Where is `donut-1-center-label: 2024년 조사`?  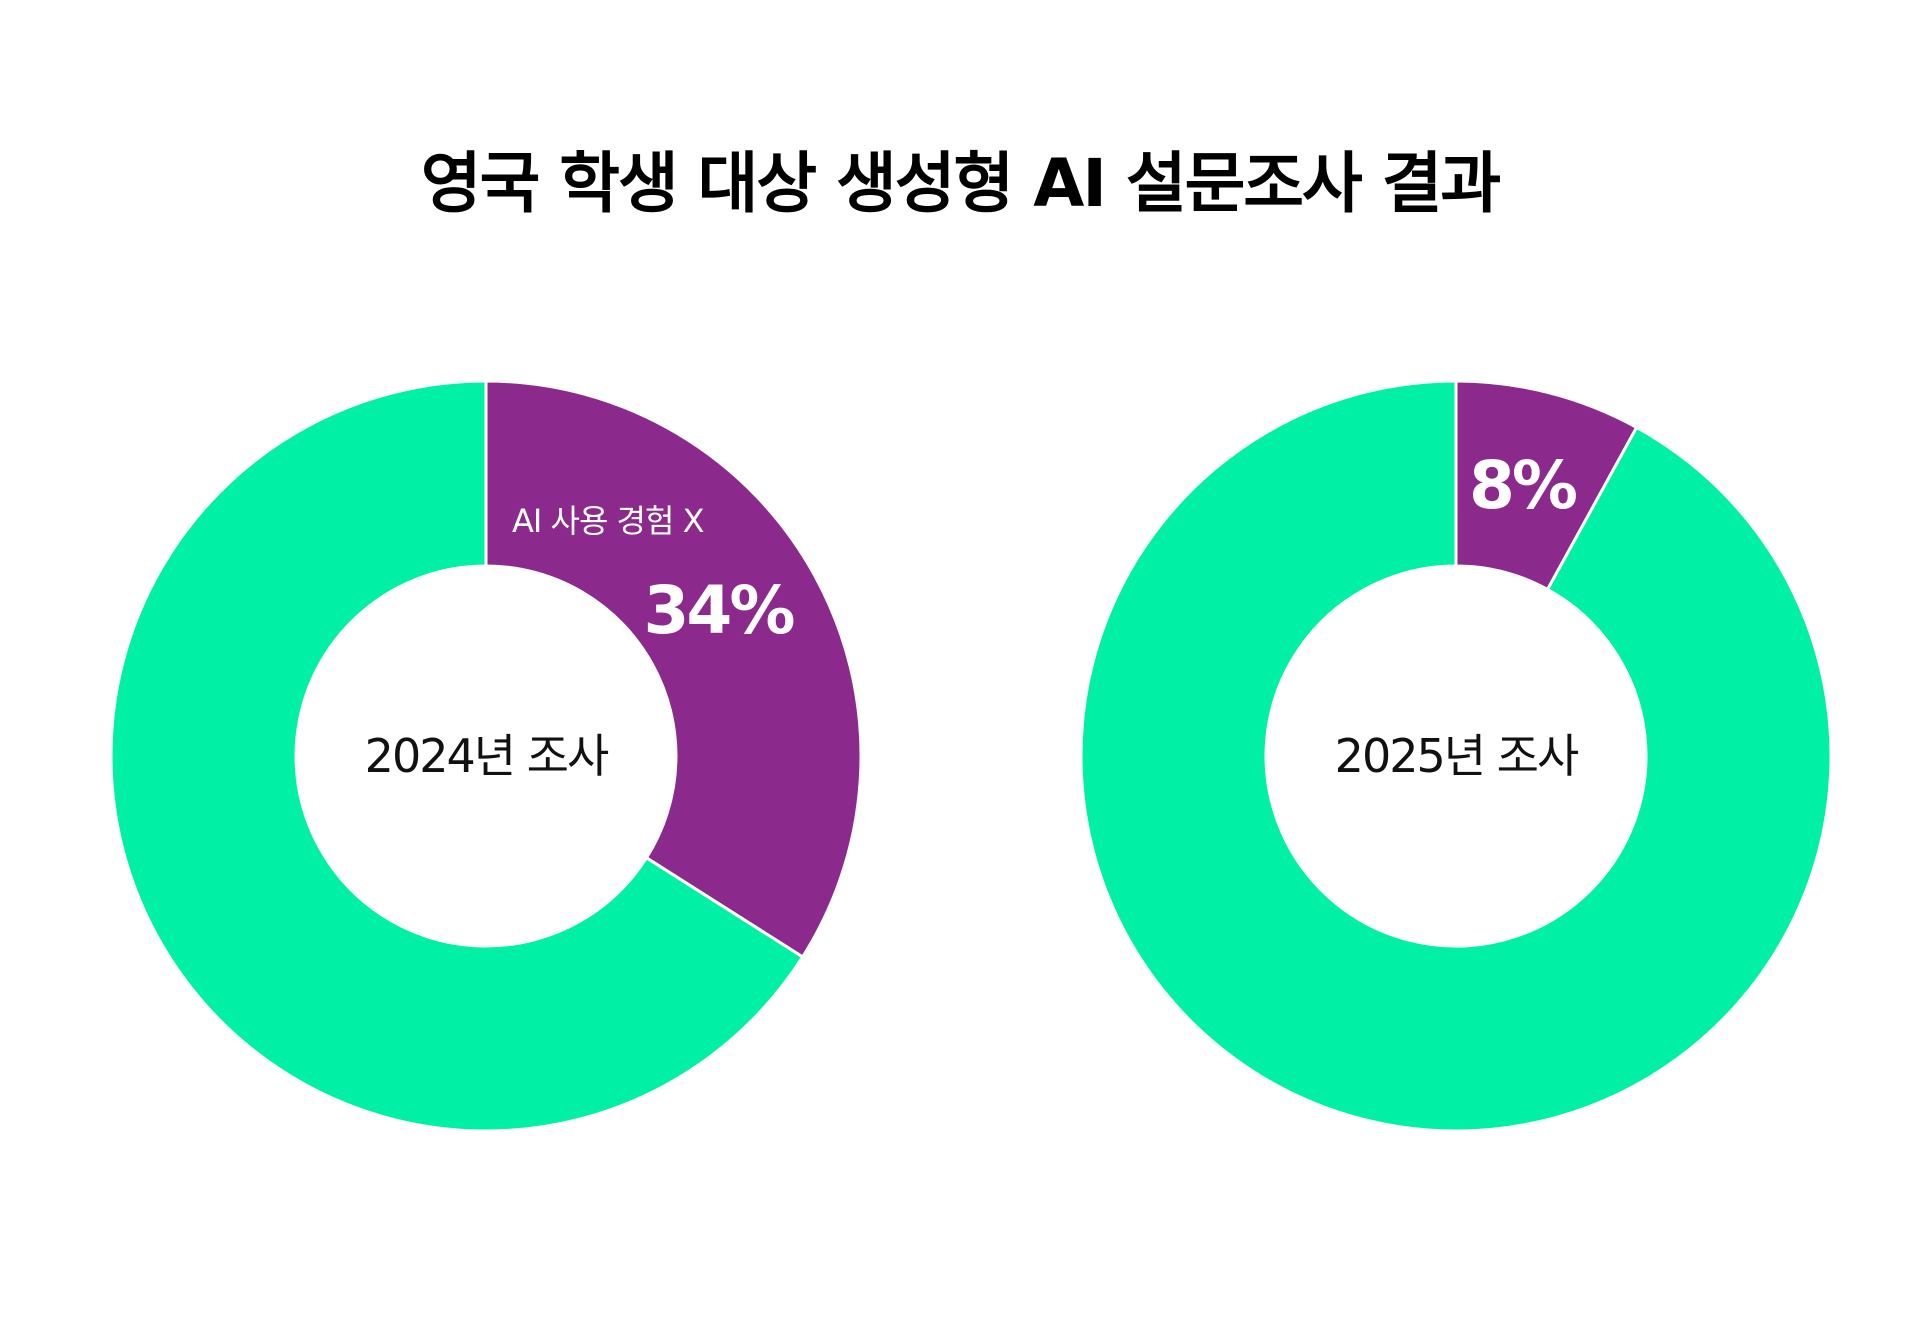
donut-1-center-label: 2024년 조사 is located at coordinates (487, 756).